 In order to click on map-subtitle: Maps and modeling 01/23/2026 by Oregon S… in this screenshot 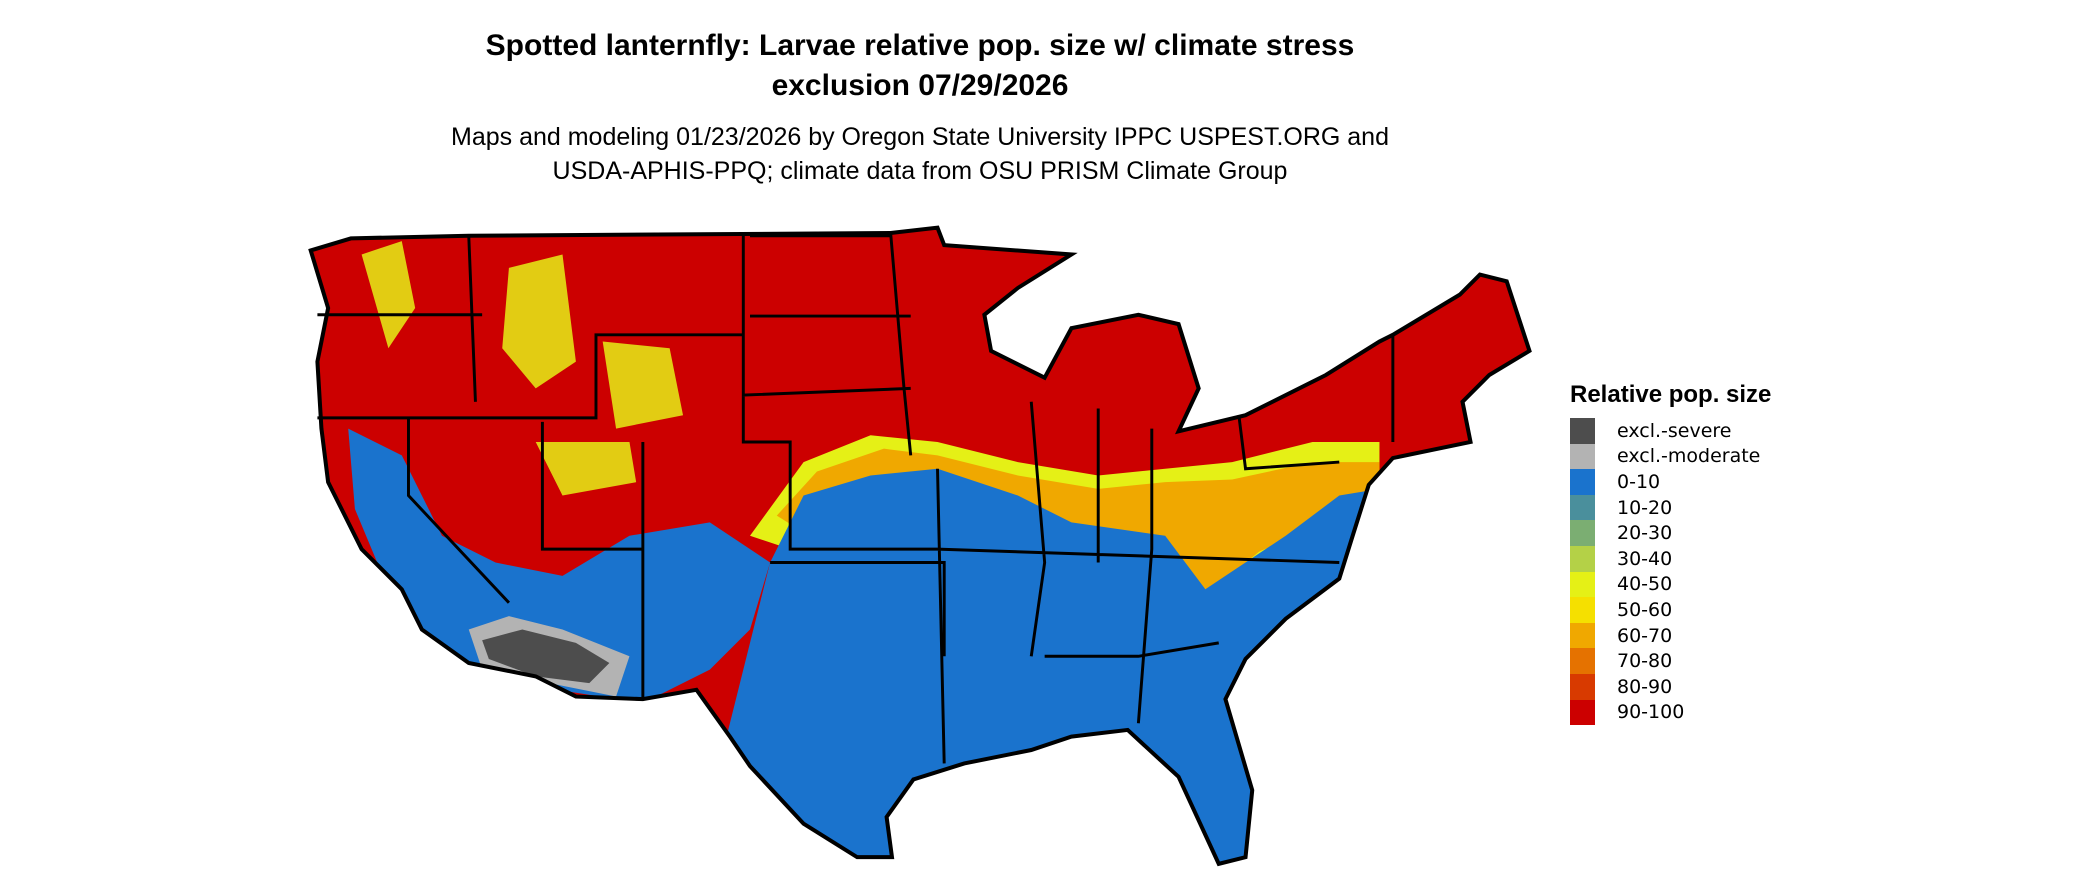, I will do `click(920, 154)`.